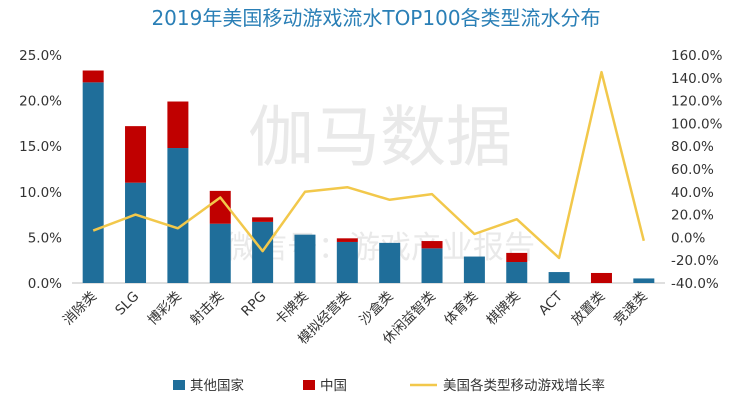 This screenshot has width=750, height=403. I want to click on y-right-tick-label: 100.0%, so click(697, 124).